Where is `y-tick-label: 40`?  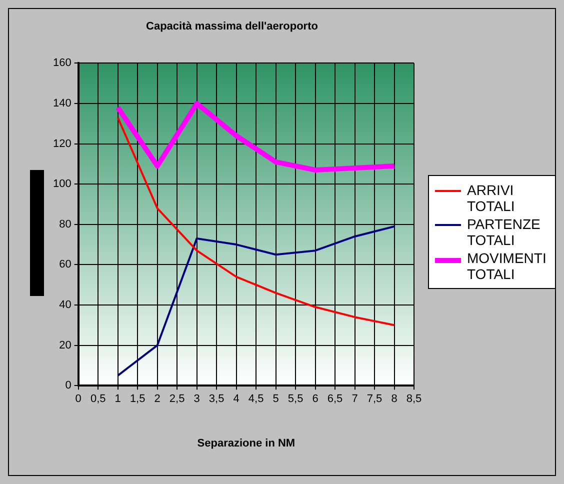
y-tick-label: 40 is located at coordinates (65, 305).